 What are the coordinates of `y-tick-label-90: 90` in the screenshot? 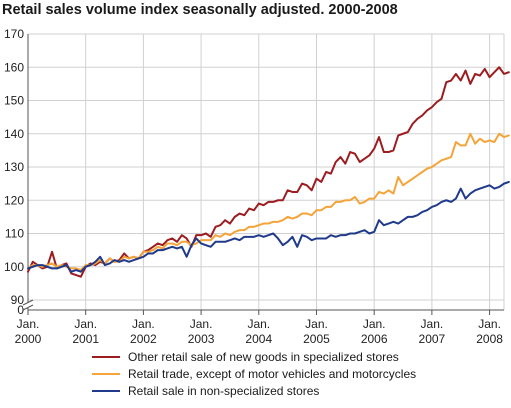 It's located at (18, 300).